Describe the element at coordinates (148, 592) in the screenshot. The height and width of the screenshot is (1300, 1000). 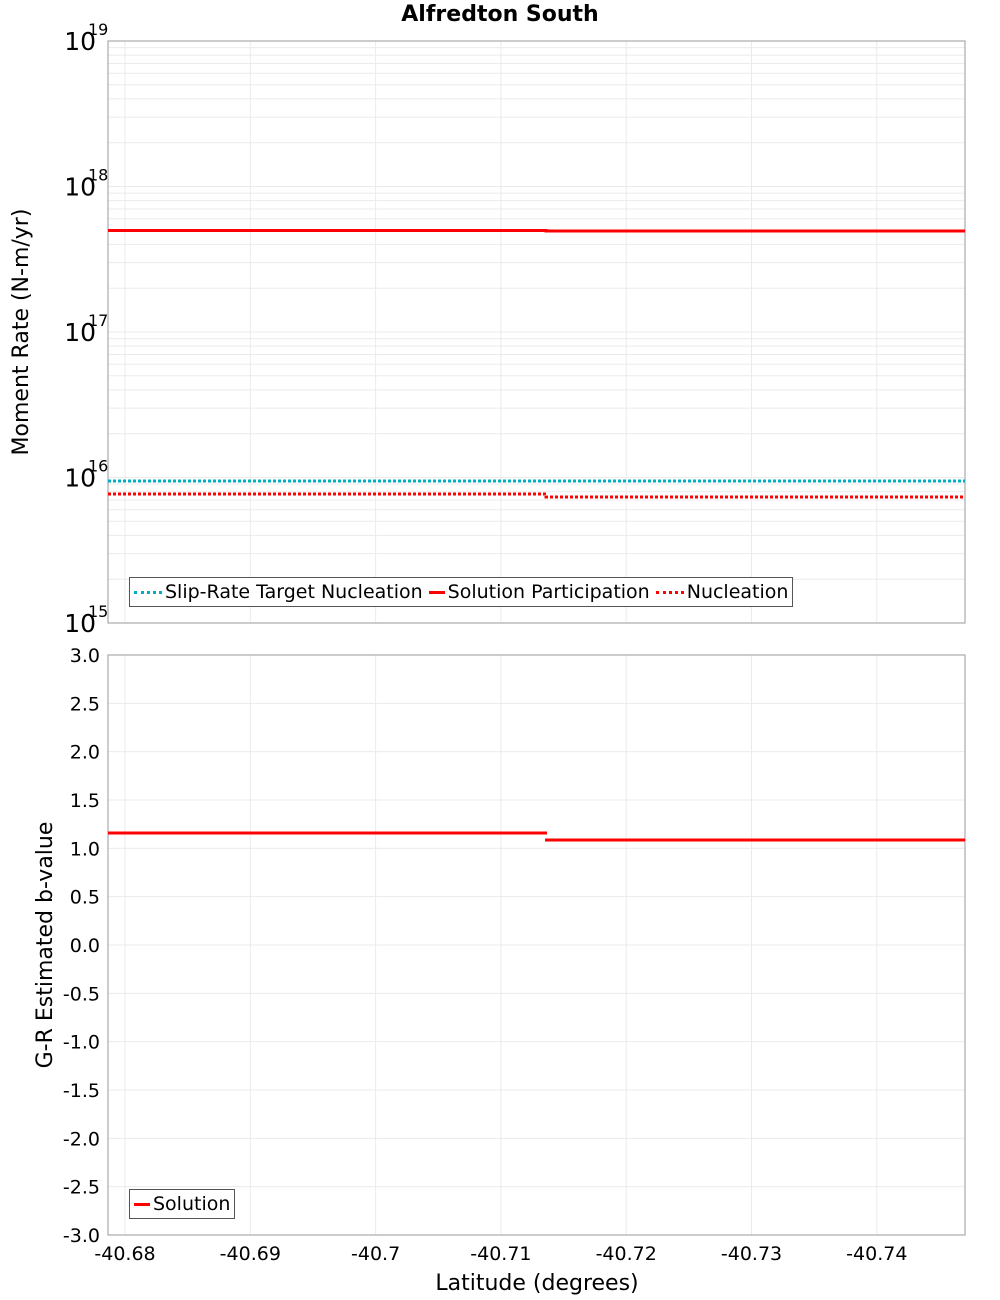
I see `legend-swatch-cyan-dotted` at that location.